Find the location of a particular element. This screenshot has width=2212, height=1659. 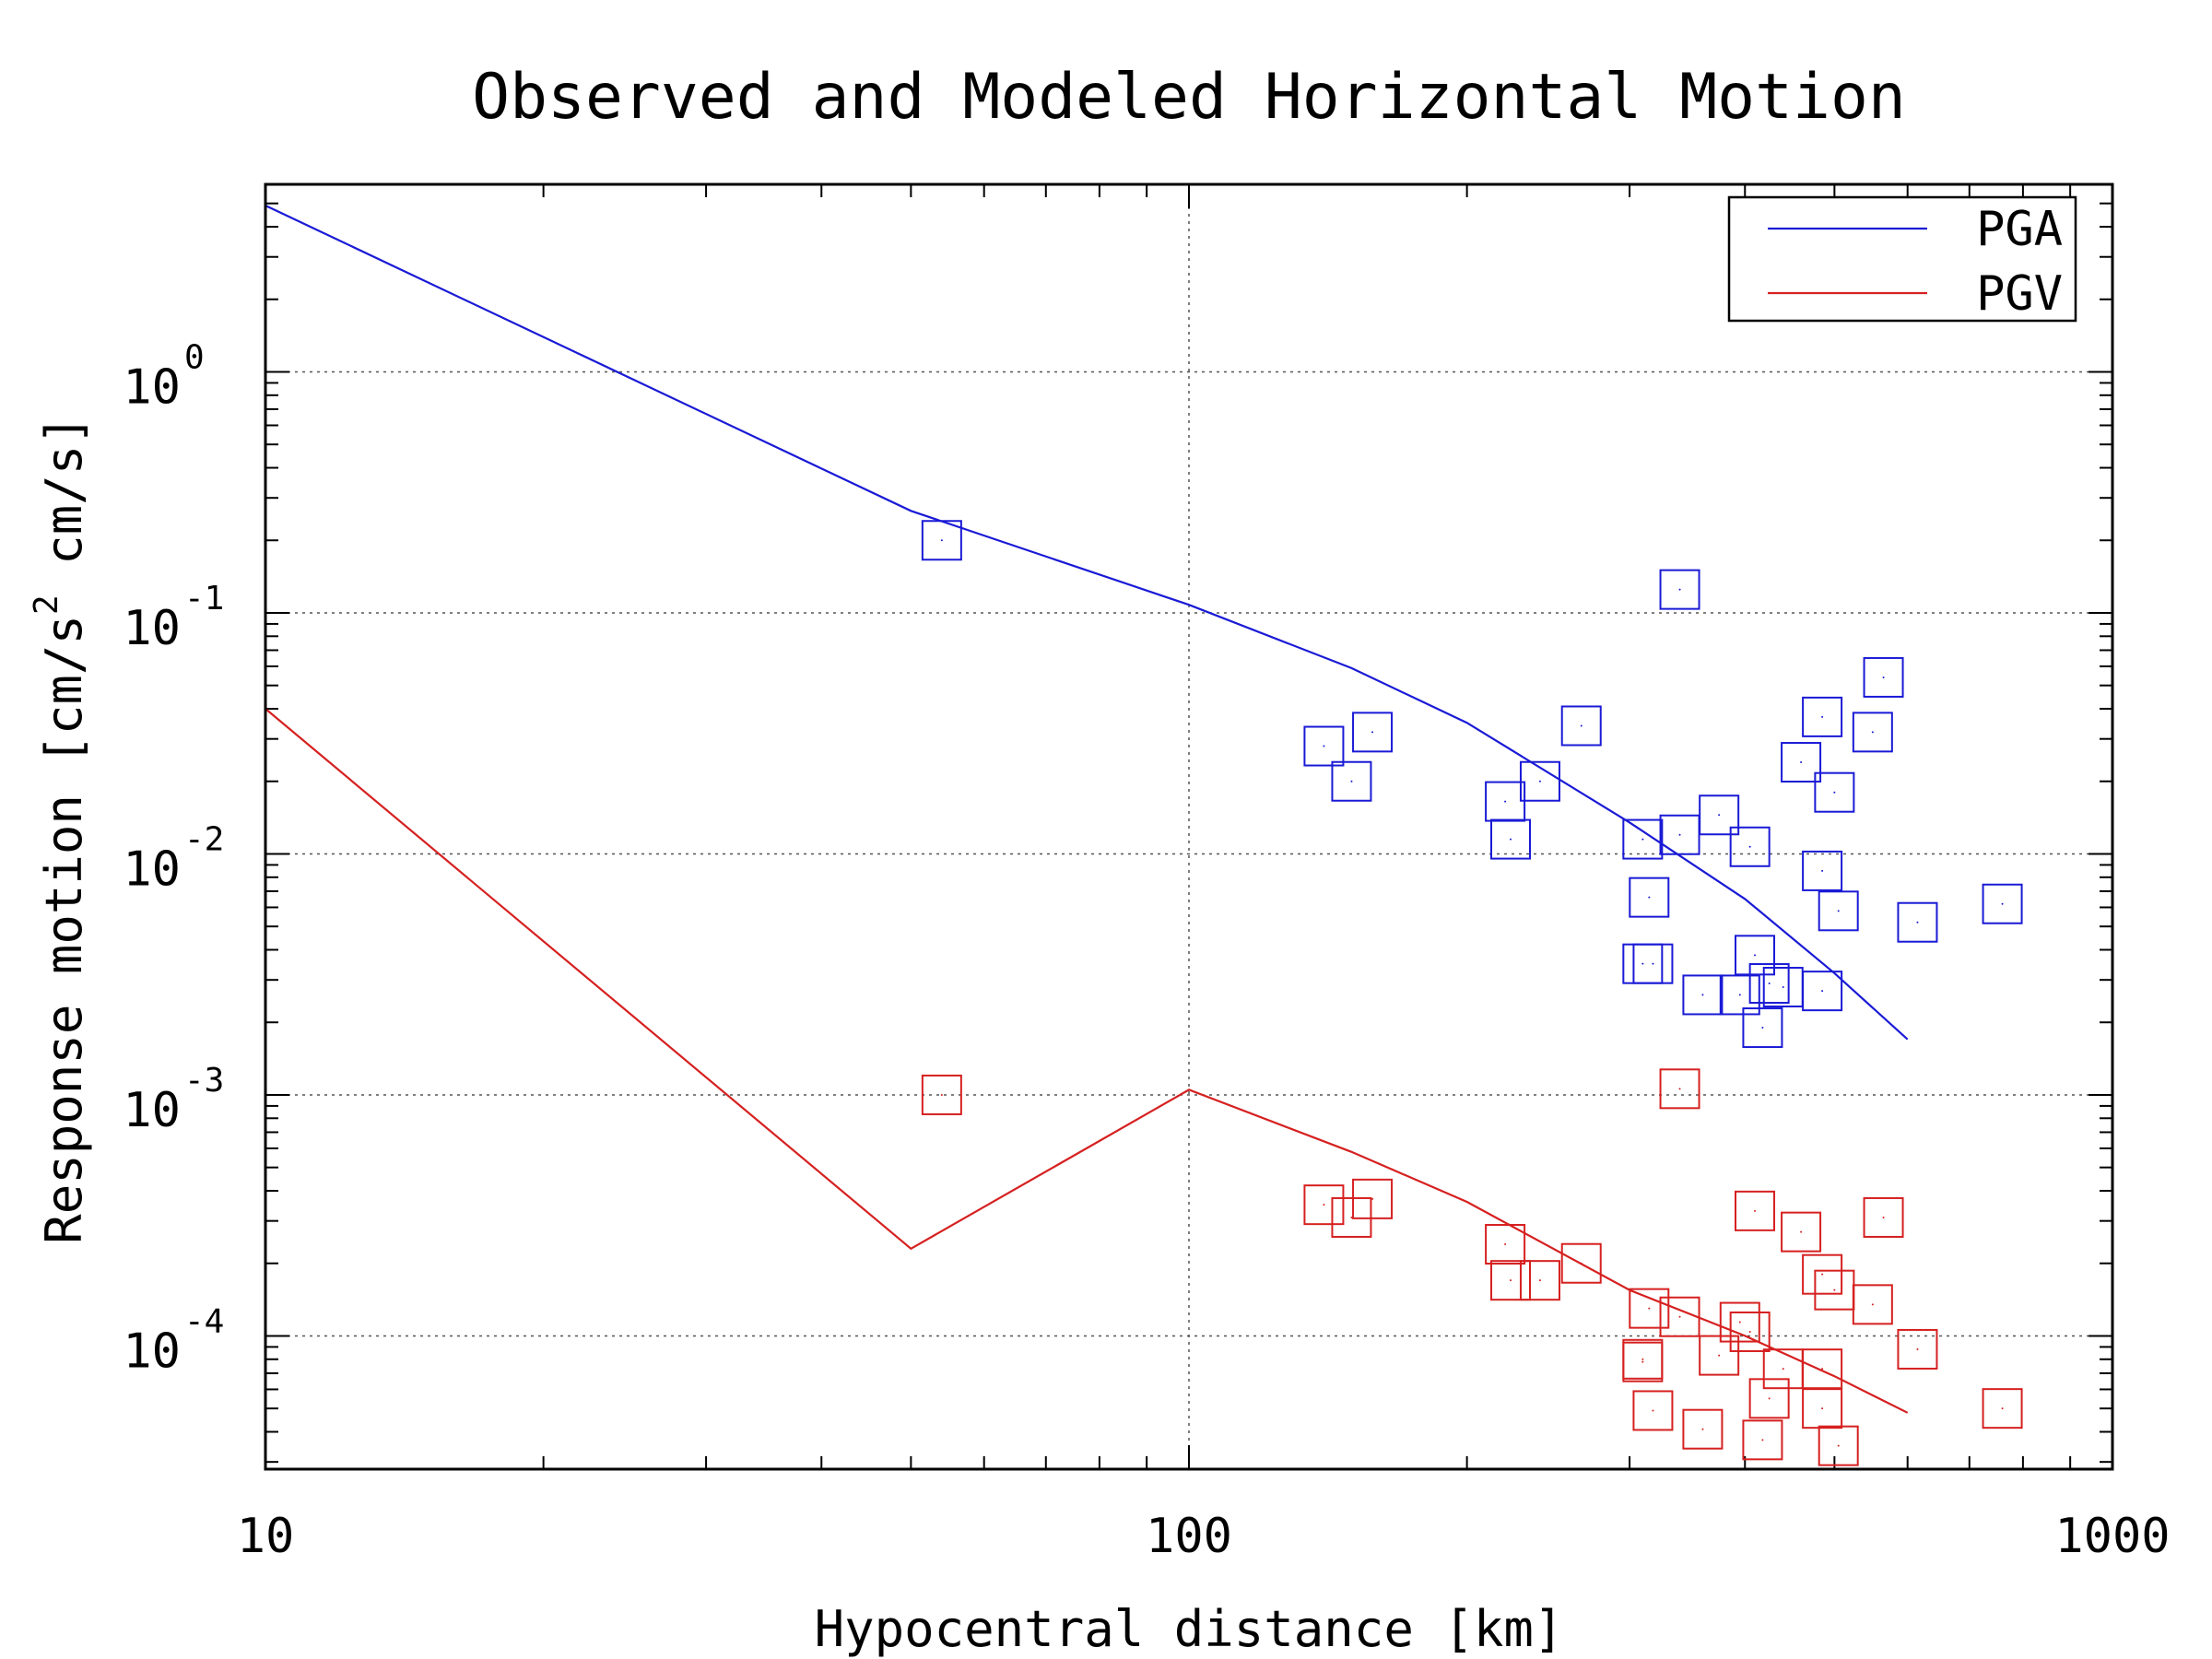

y-axis-label: Response motion [cm/s2 cm/s] is located at coordinates (60, 829).